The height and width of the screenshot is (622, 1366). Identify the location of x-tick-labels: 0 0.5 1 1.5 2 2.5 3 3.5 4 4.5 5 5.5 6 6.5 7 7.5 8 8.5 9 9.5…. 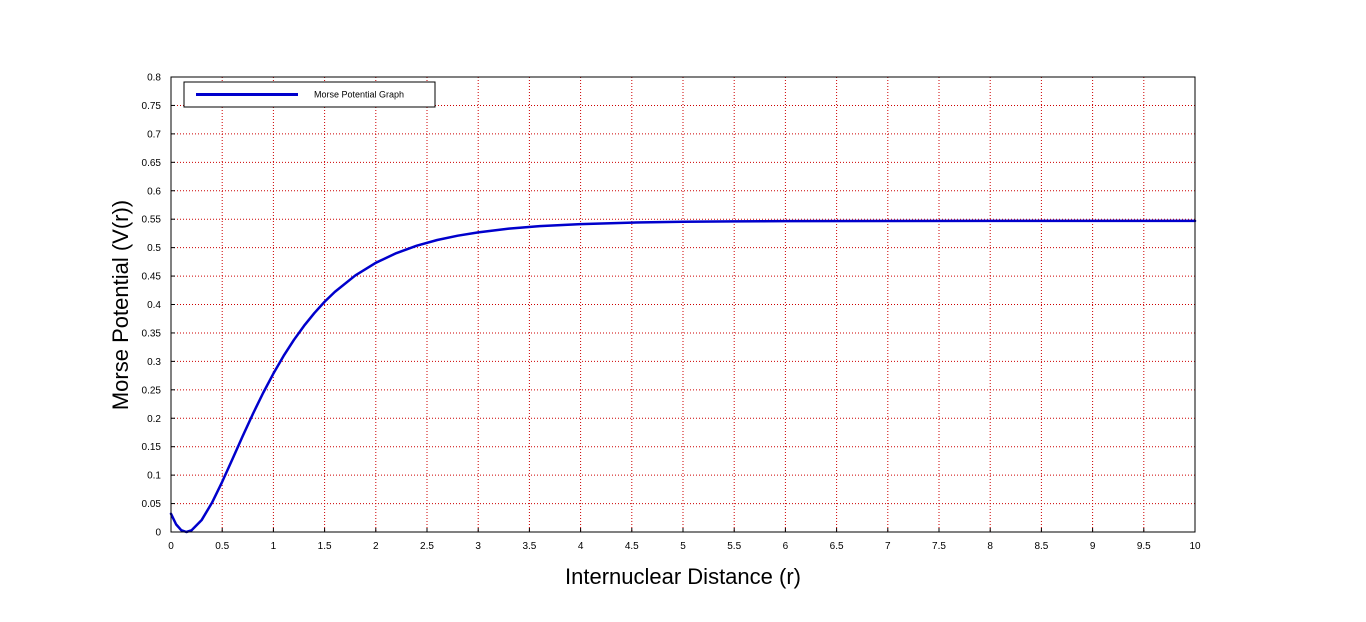
(684, 546).